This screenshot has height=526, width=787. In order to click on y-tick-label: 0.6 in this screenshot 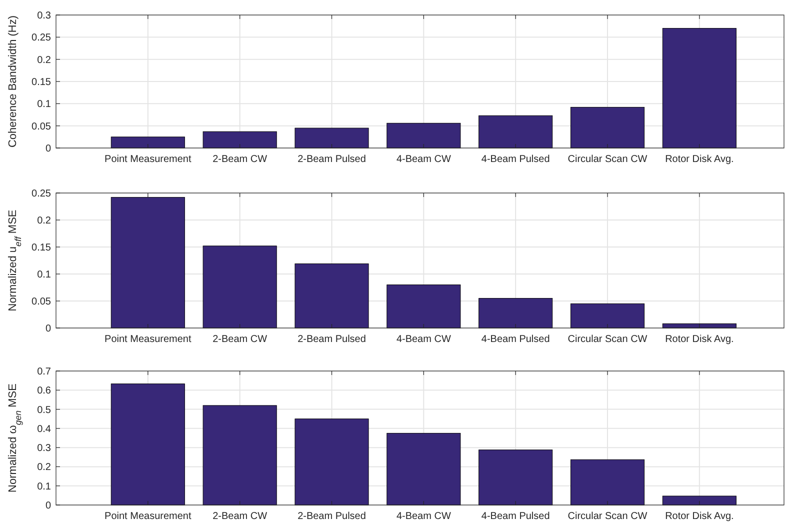, I will do `click(44, 391)`.